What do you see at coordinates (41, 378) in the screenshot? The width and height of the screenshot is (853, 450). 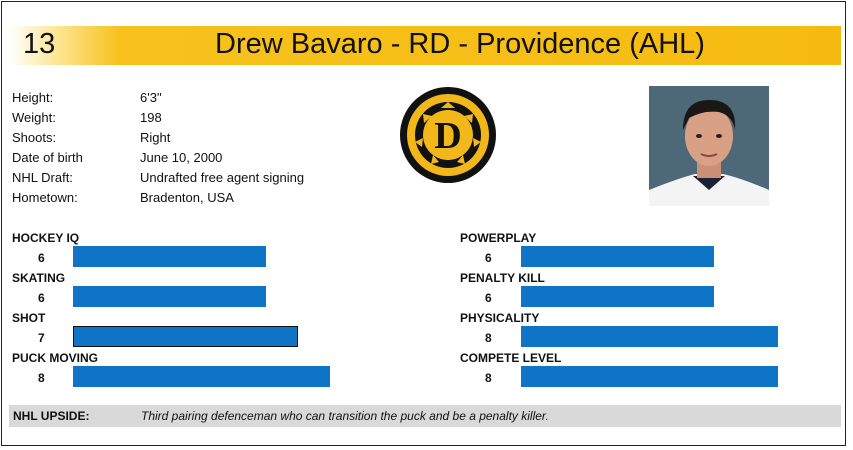 I see `skill-value-puck-moving: 8` at bounding box center [41, 378].